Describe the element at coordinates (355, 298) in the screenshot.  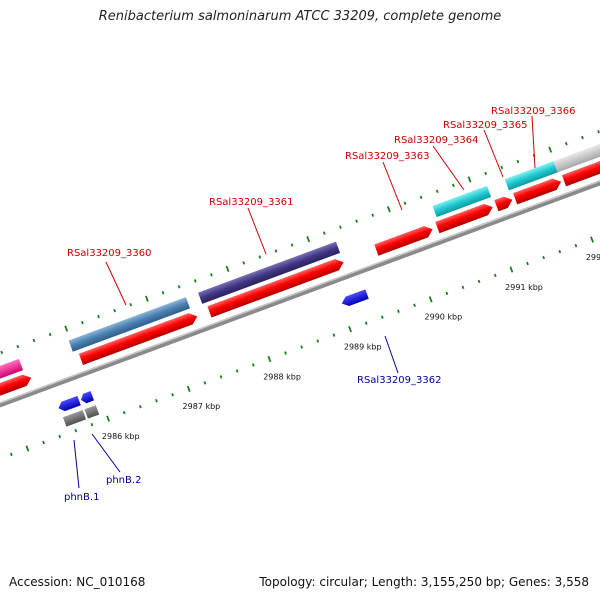
I see `rsal33209-3362-arrow` at that location.